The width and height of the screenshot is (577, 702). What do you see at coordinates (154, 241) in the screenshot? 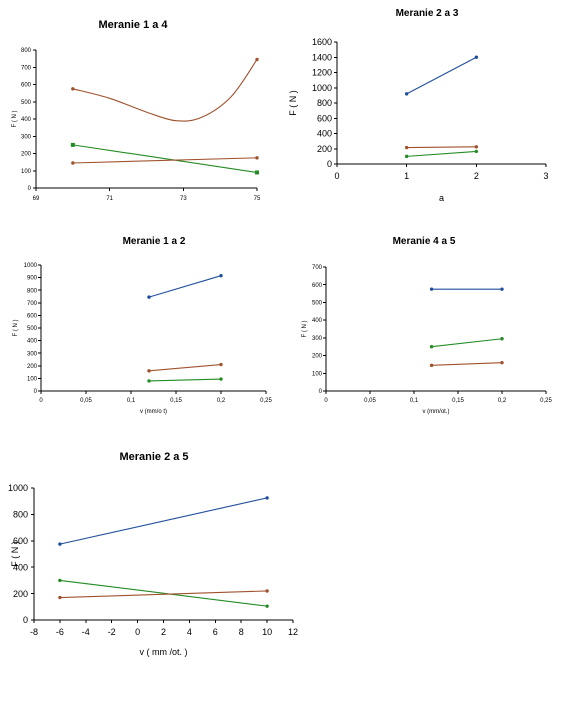
I see `chart-title: Meranie 1 a 2` at bounding box center [154, 241].